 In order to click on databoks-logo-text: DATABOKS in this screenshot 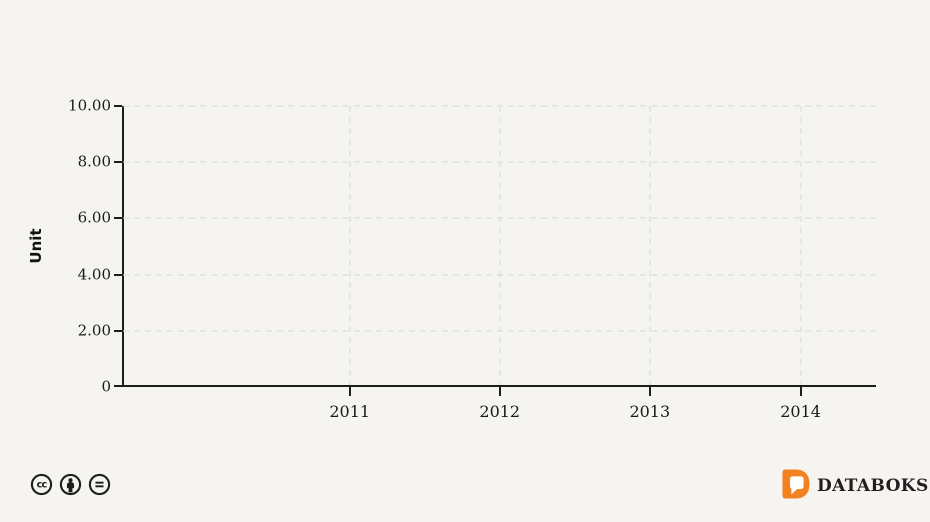, I will do `click(873, 486)`.